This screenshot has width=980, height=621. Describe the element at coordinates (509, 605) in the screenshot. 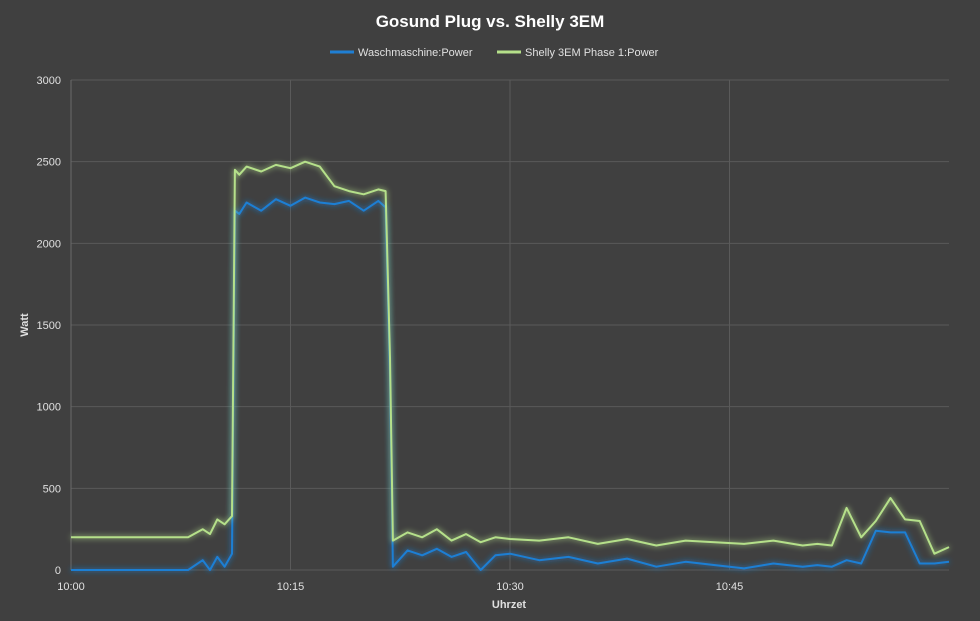

I see `x-axis-title: Uhrzet` at that location.